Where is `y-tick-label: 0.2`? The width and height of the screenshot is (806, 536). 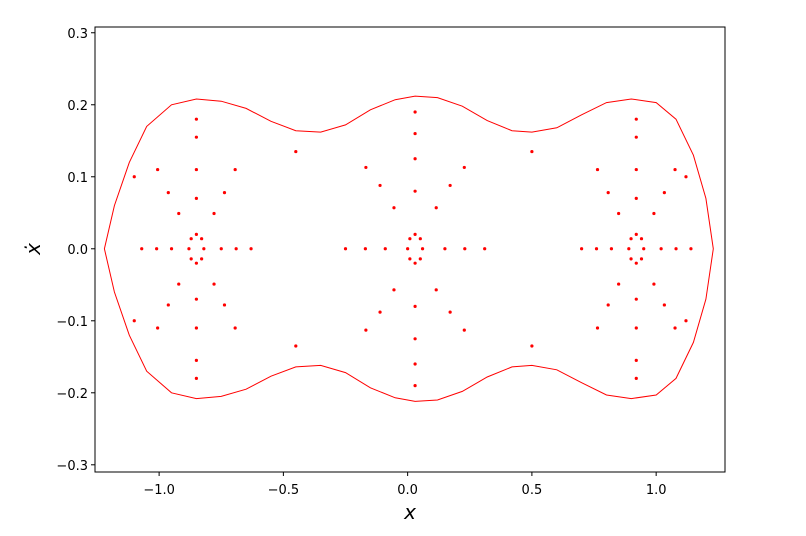
y-tick-label: 0.2 is located at coordinates (77, 106).